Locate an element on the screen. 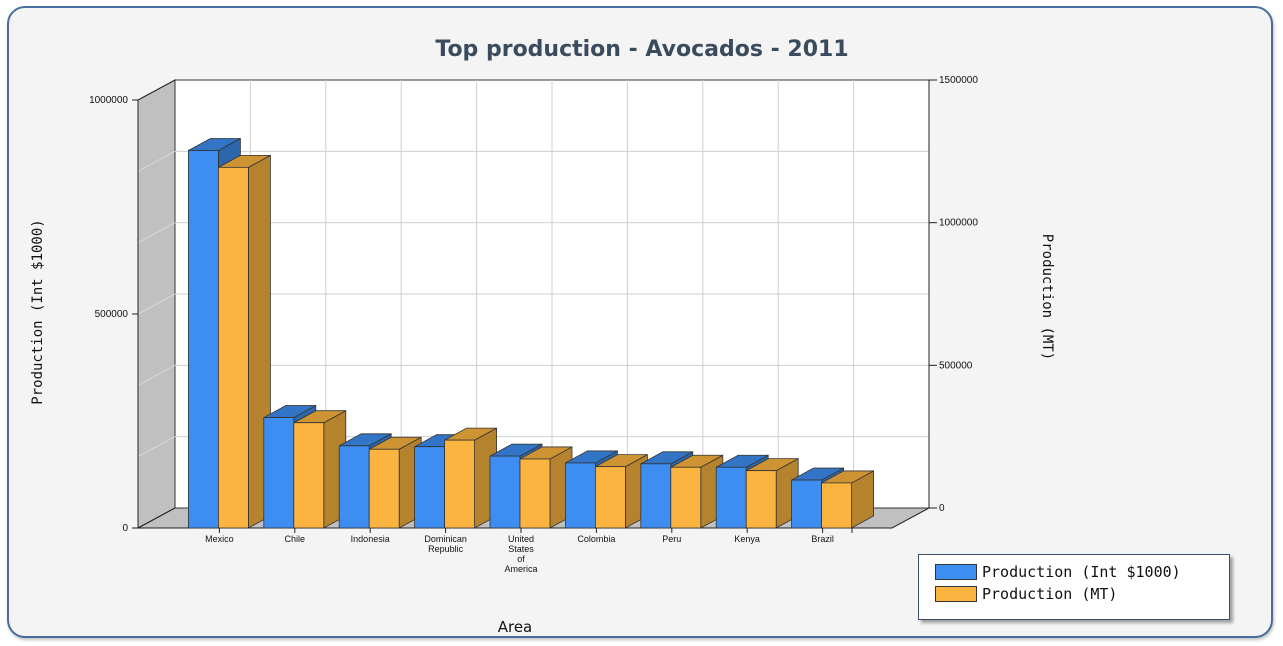 The height and width of the screenshot is (646, 1283). legend-label-mt: Production (MT) is located at coordinates (1050, 594).